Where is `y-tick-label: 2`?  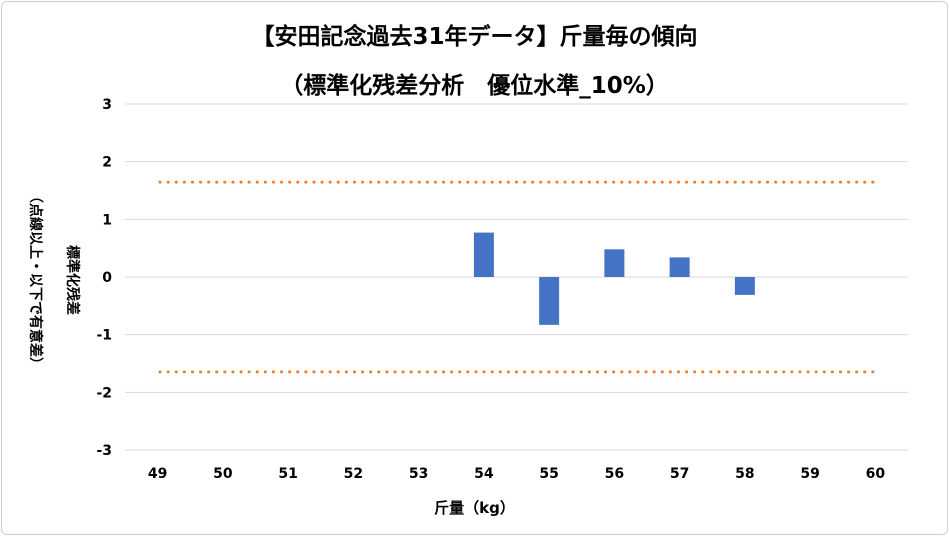 y-tick-label: 2 is located at coordinates (107, 163).